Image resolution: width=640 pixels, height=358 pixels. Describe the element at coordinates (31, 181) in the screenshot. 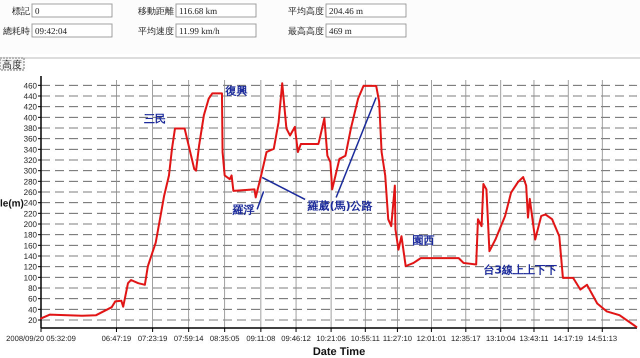

I see `y-tick-label: 280` at that location.